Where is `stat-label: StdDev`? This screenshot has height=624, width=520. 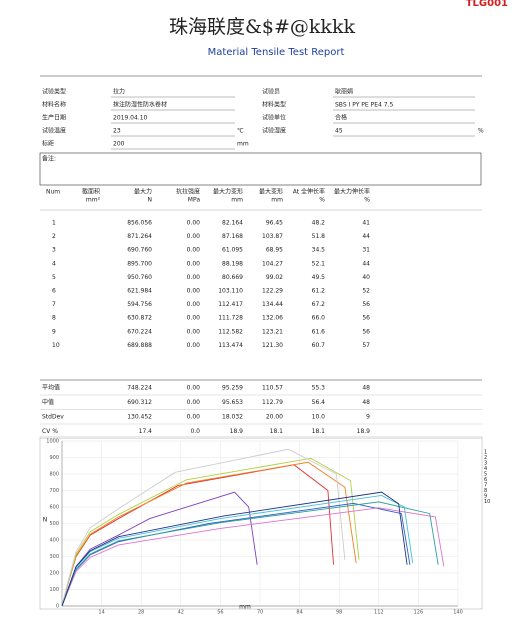
stat-label: StdDev is located at coordinates (53, 417).